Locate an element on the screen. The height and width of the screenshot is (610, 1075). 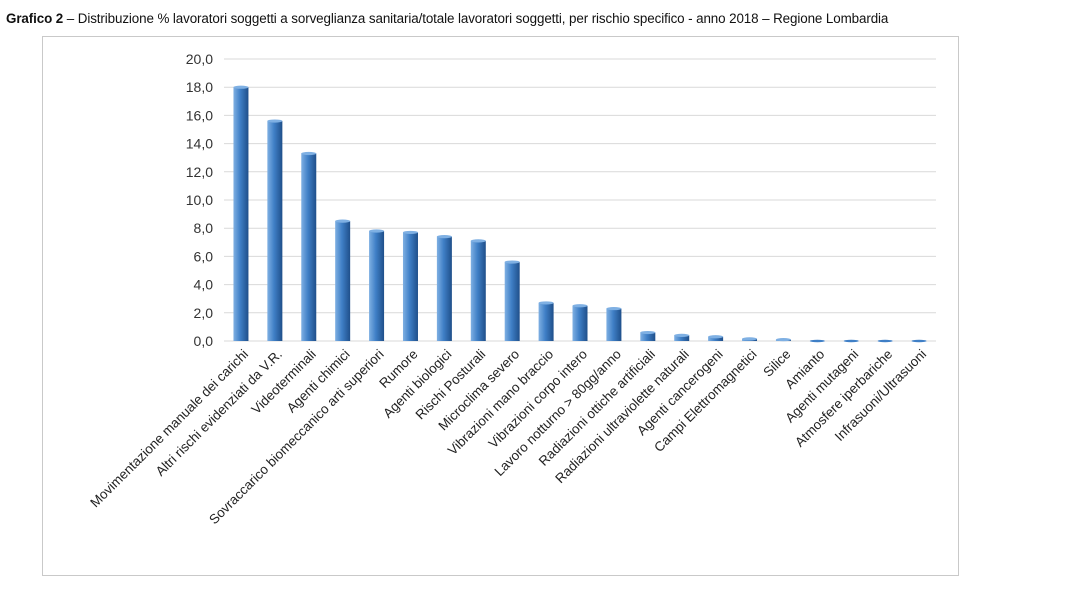
chart-heading-prefix: Grafico 2 is located at coordinates (35, 18).